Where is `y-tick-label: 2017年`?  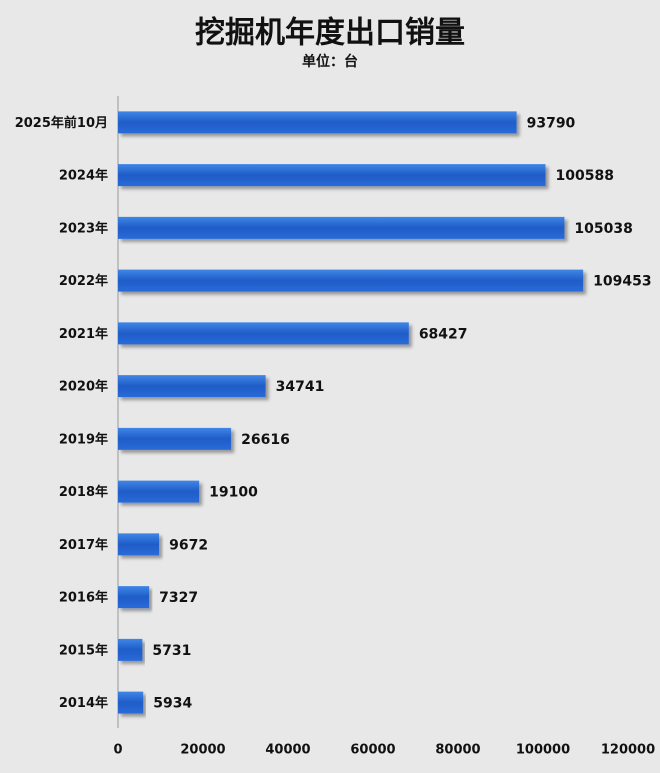
y-tick-label: 2017年 is located at coordinates (83, 545).